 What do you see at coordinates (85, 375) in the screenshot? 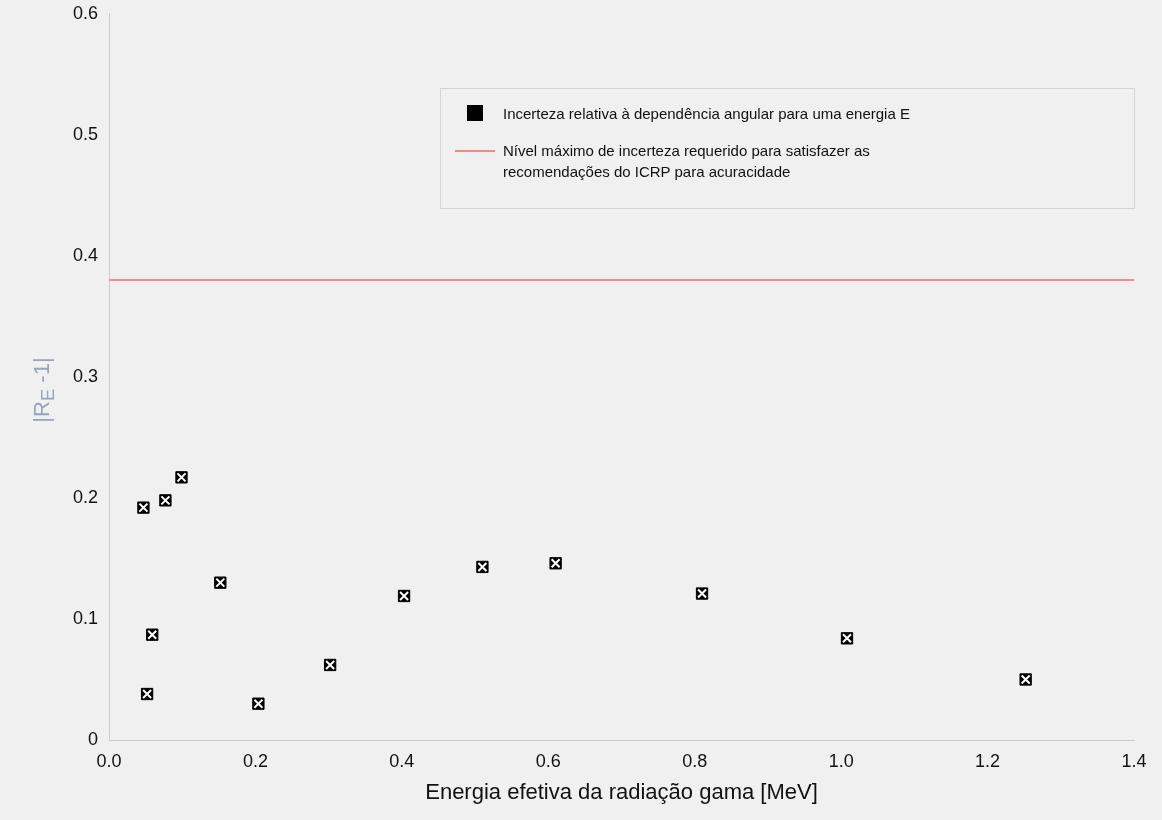
I see `y-tick-label: 0.3` at bounding box center [85, 375].